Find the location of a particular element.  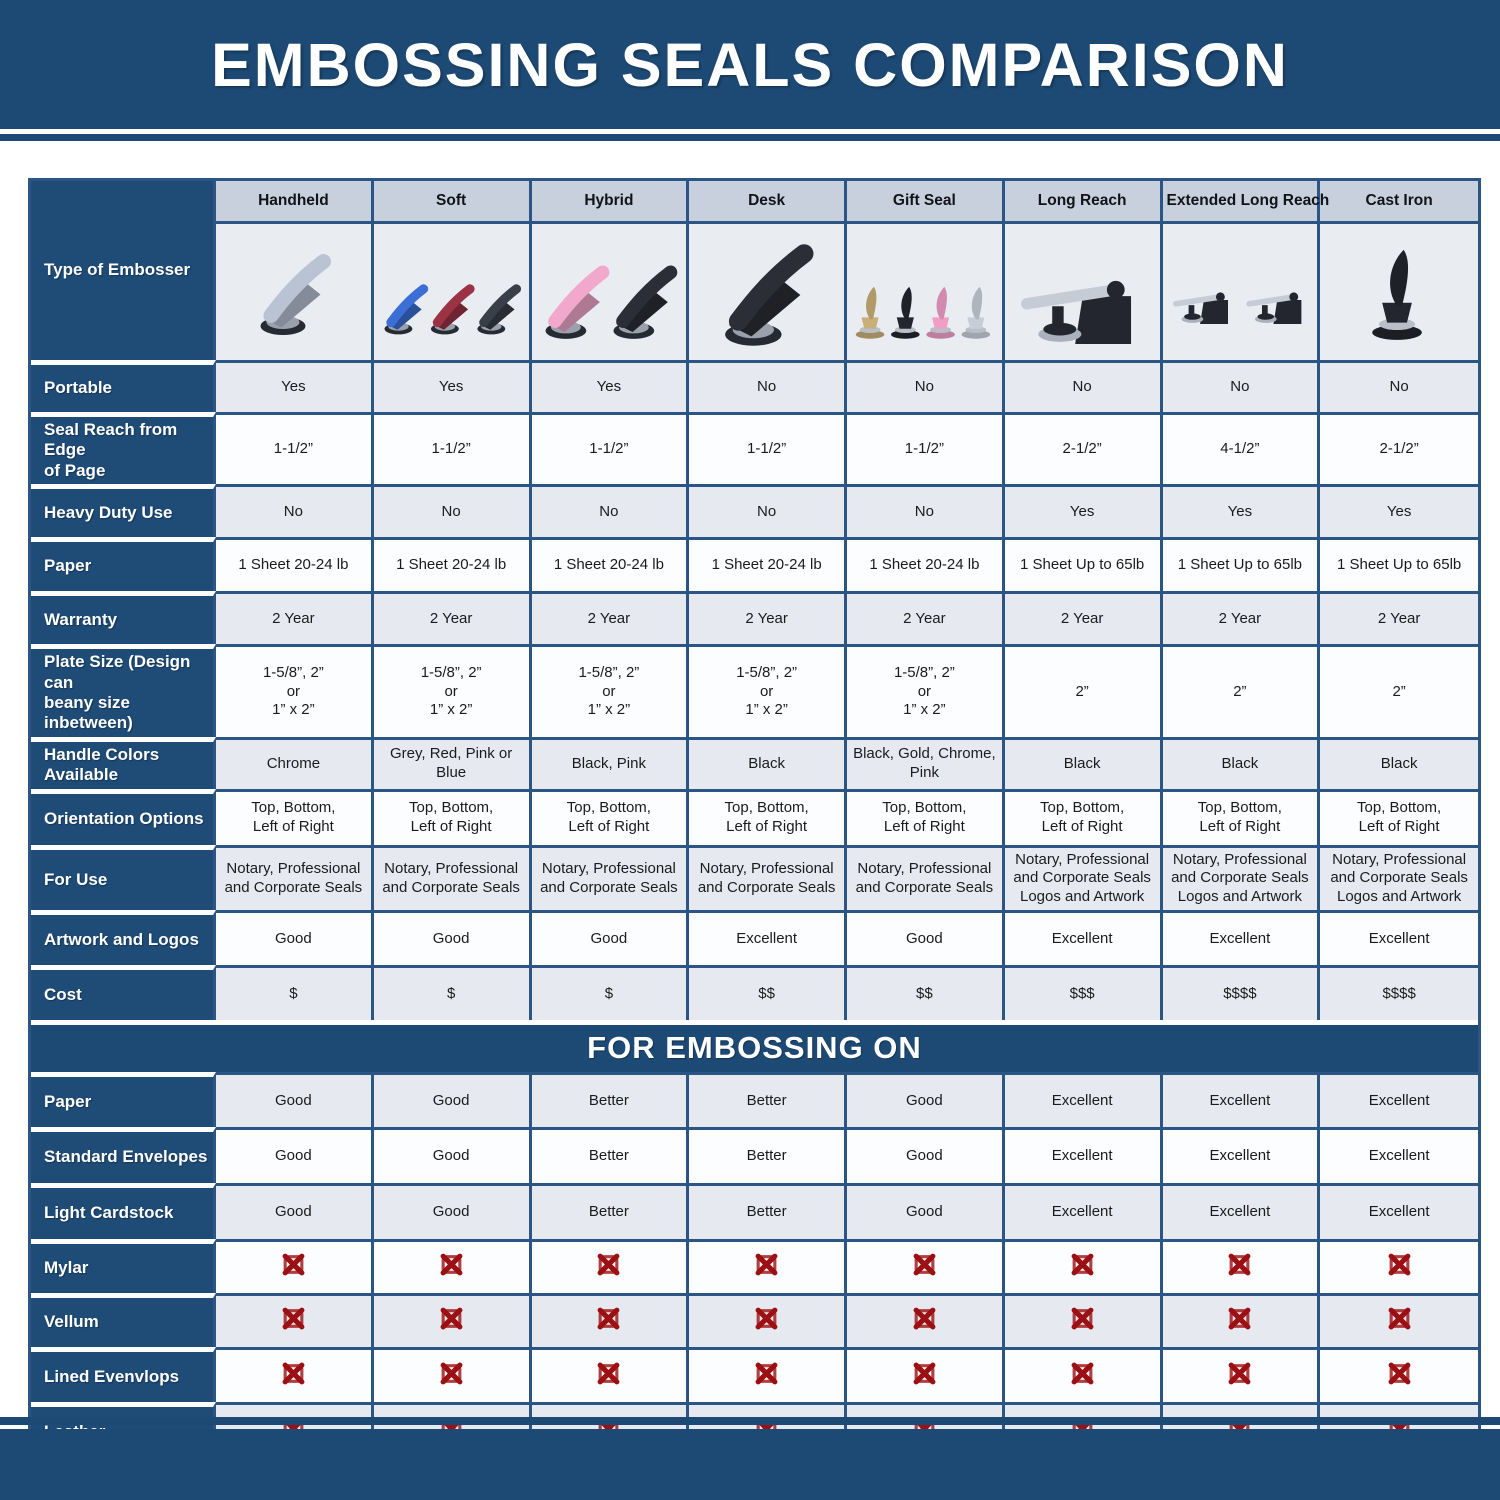

table-row-mylar: Mylar is located at coordinates (754, 1265).